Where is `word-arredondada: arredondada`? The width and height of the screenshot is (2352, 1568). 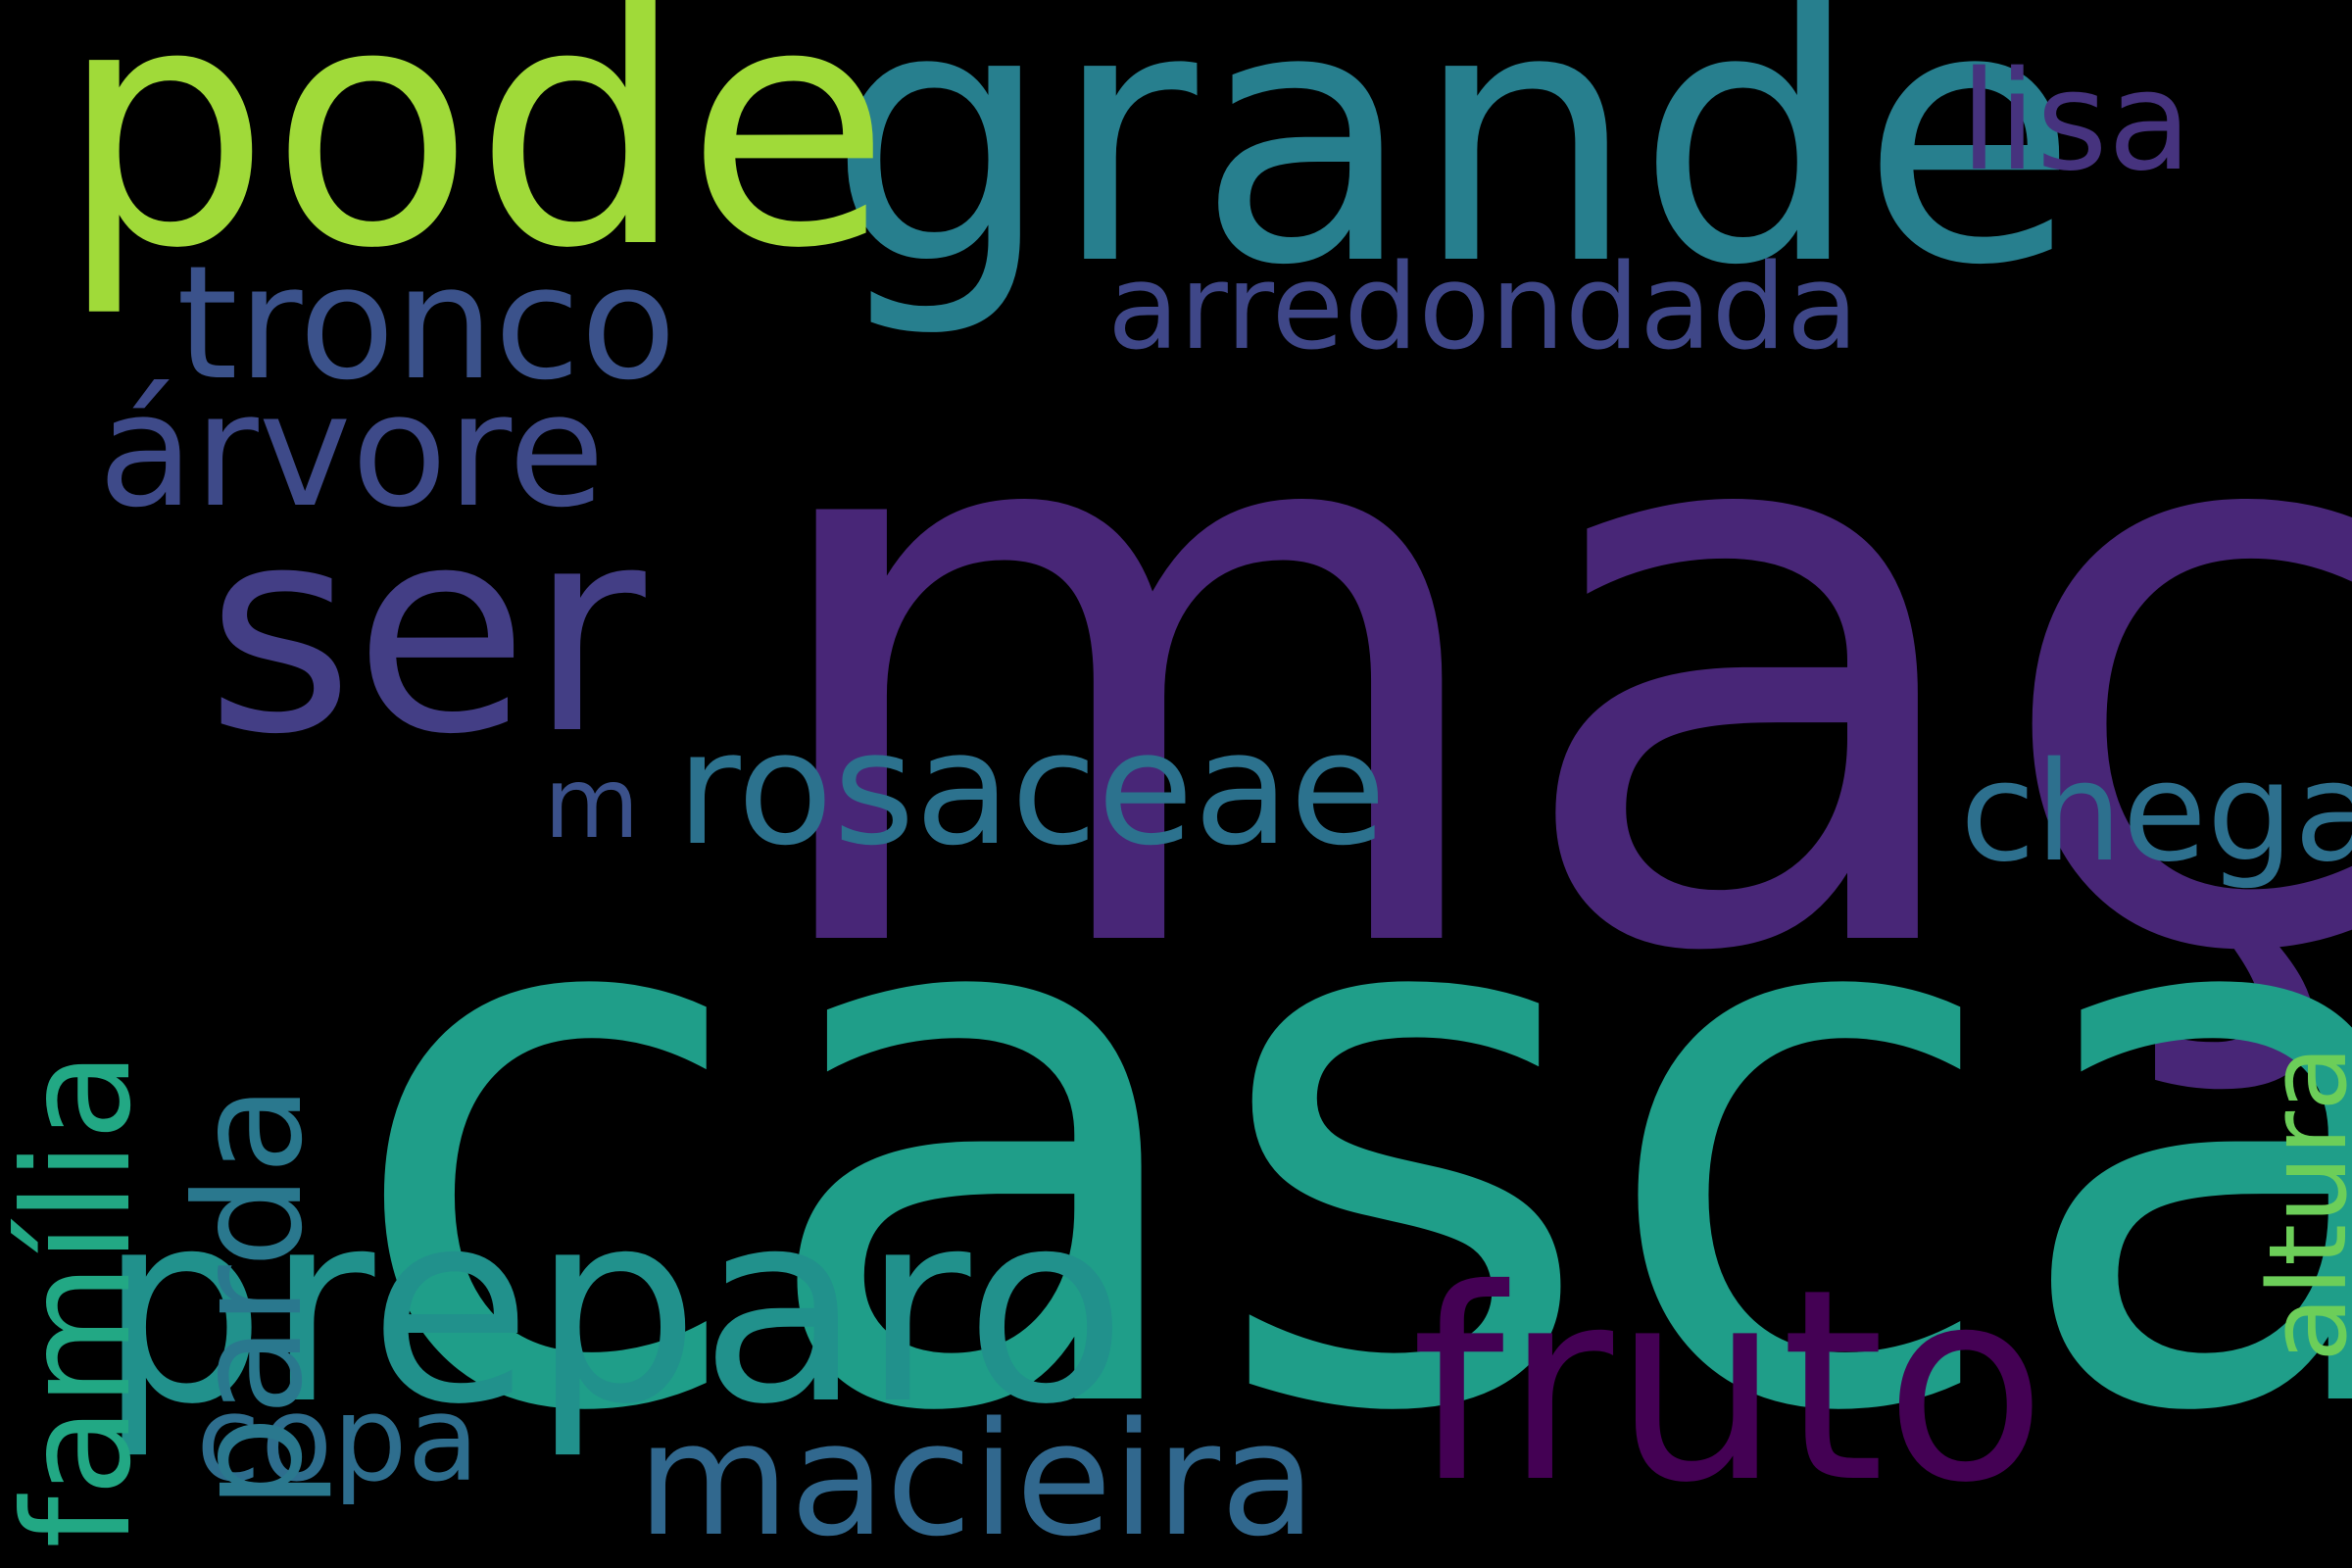
word-arredondada: arredondada is located at coordinates (1483, 308).